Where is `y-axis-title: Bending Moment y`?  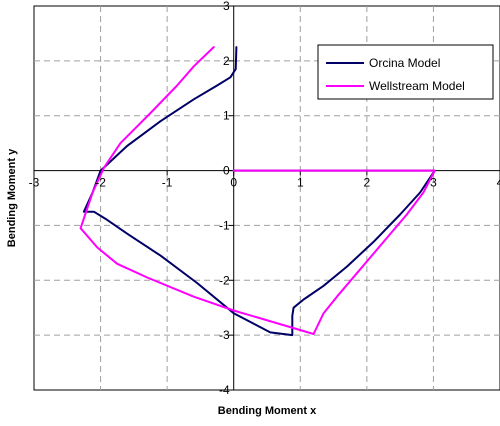 y-axis-title: Bending Moment y is located at coordinates (12, 197).